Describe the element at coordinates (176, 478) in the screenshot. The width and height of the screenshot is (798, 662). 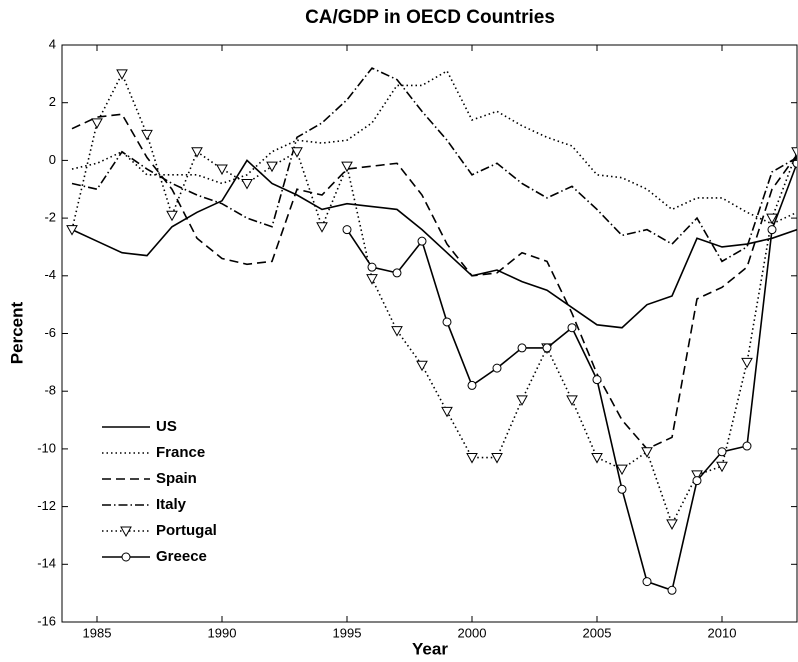
I see `legend-label: Spain` at that location.